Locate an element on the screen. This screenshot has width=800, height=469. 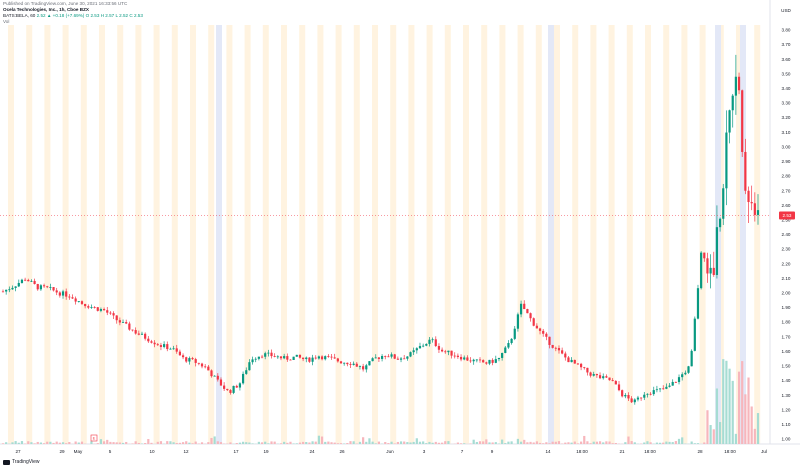
x-tick-label: Jun is located at coordinates (390, 451).